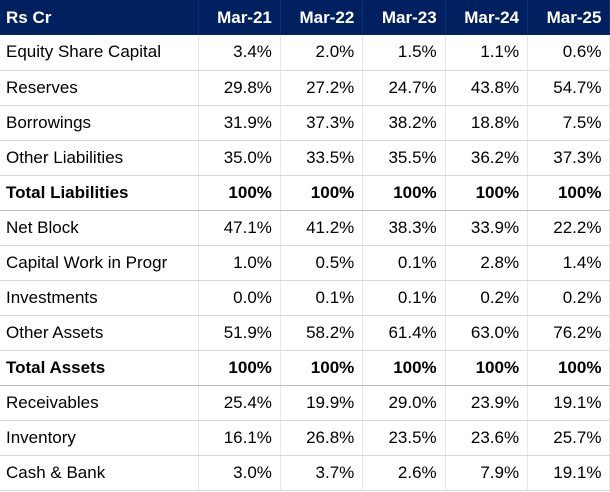  Describe the element at coordinates (404, 88) in the screenshot. I see `row-value: 24.7%` at that location.